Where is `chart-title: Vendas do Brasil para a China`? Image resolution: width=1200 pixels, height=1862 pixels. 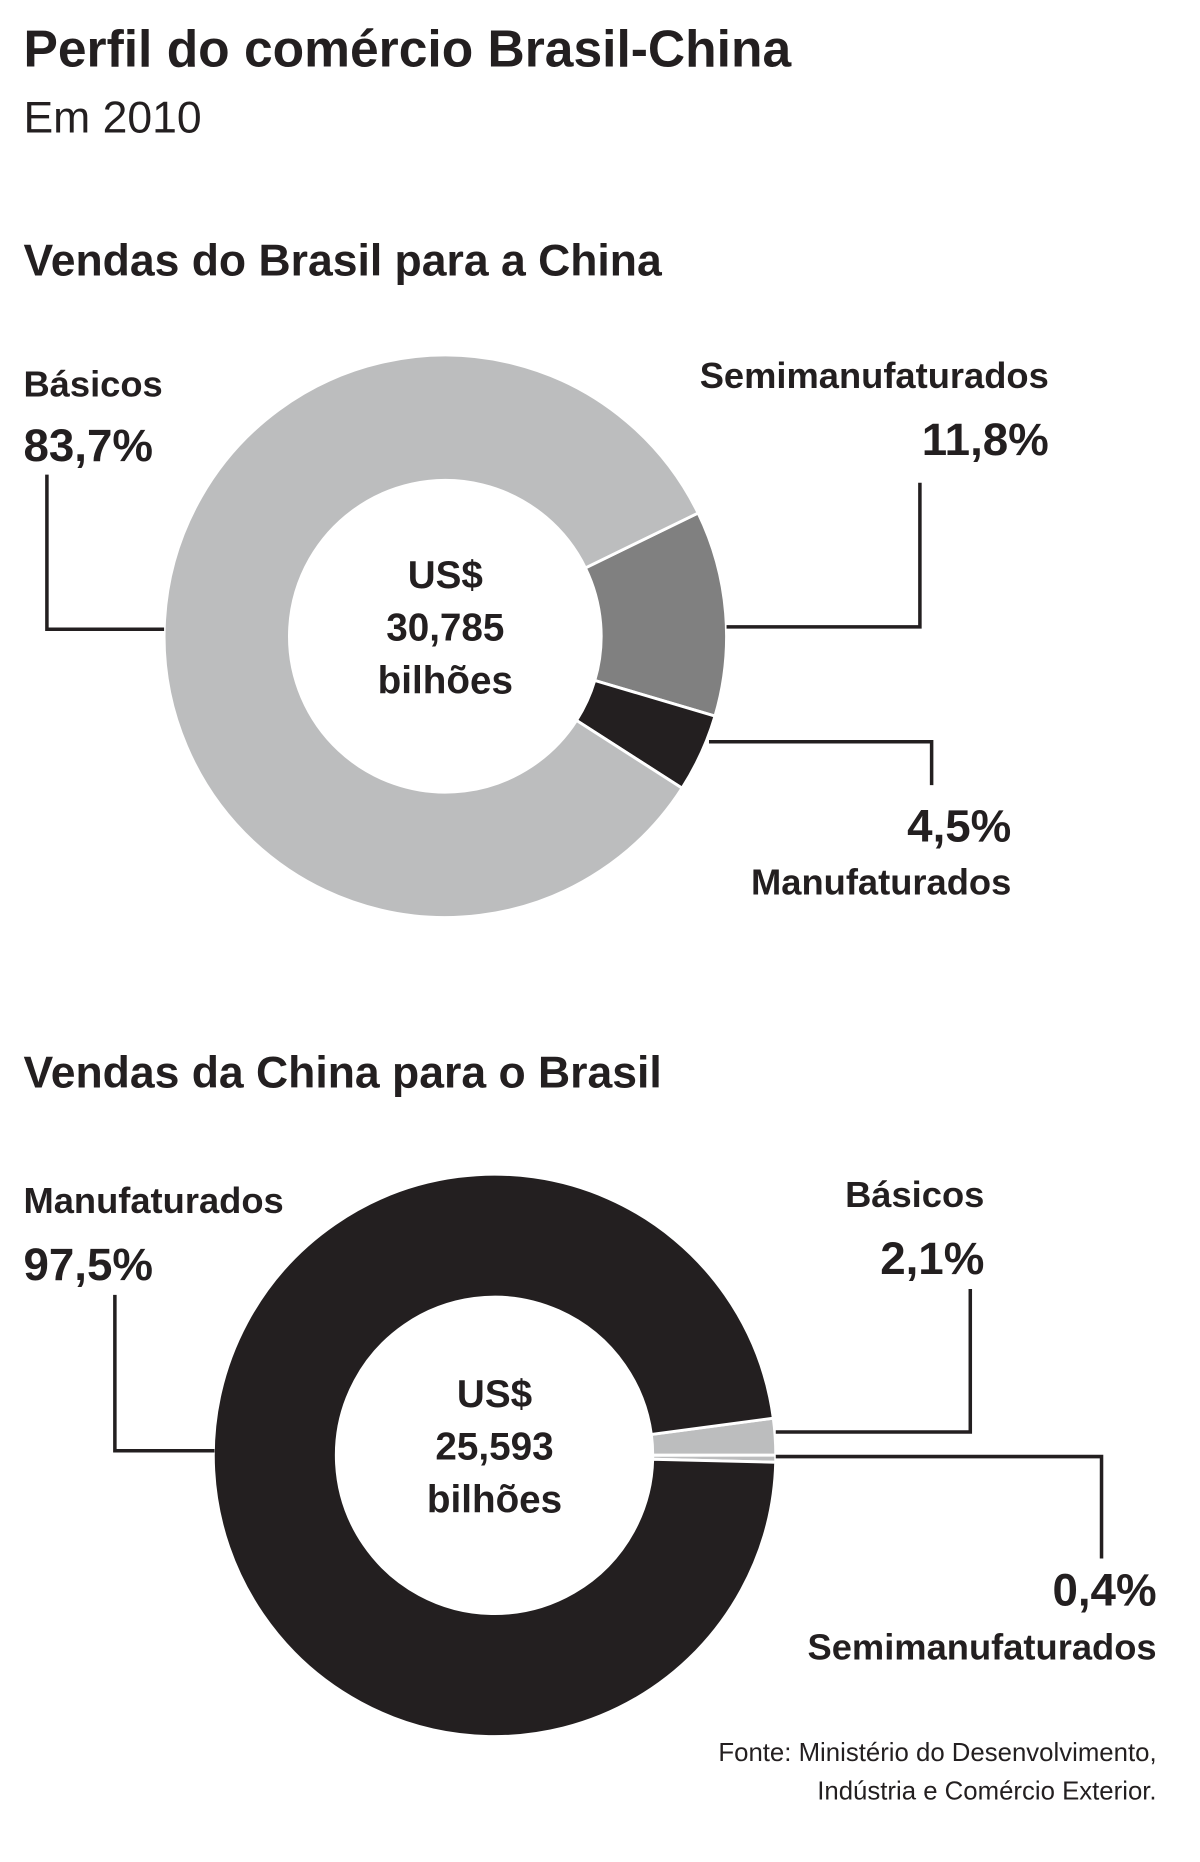
chart-title: Vendas do Brasil para a China is located at coordinates (343, 260).